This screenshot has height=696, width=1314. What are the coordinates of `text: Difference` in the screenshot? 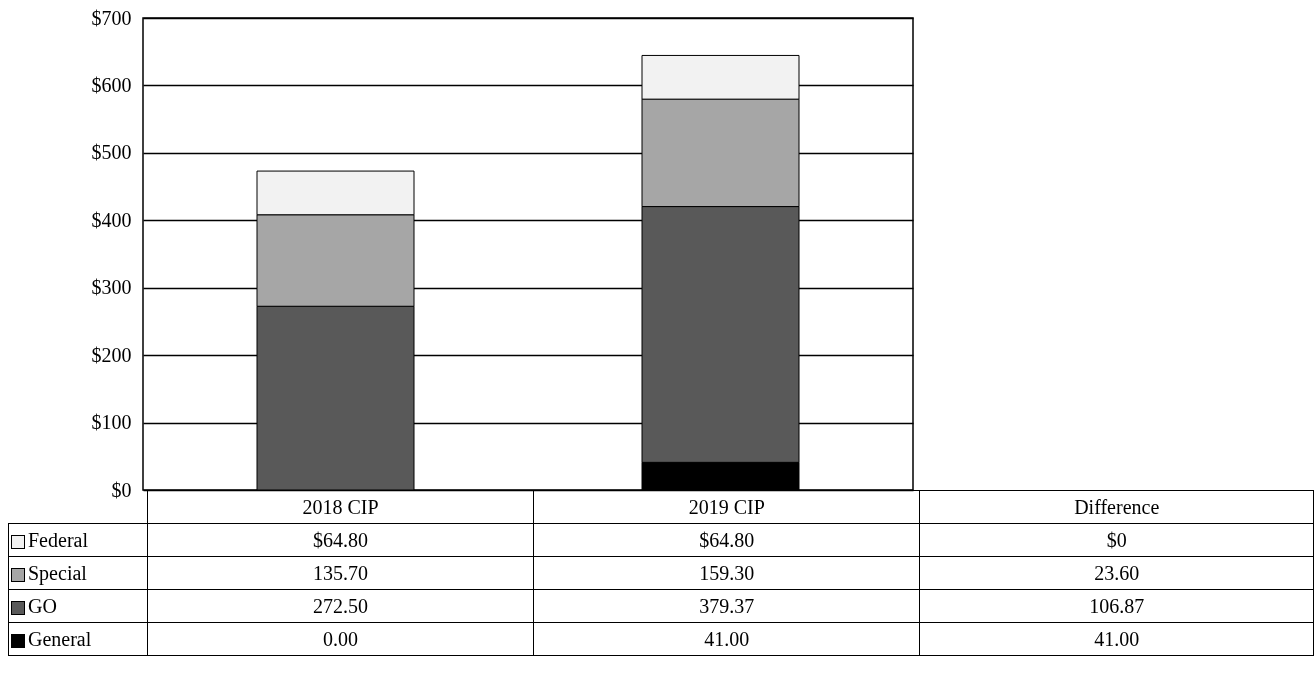 It's located at (1116, 507).